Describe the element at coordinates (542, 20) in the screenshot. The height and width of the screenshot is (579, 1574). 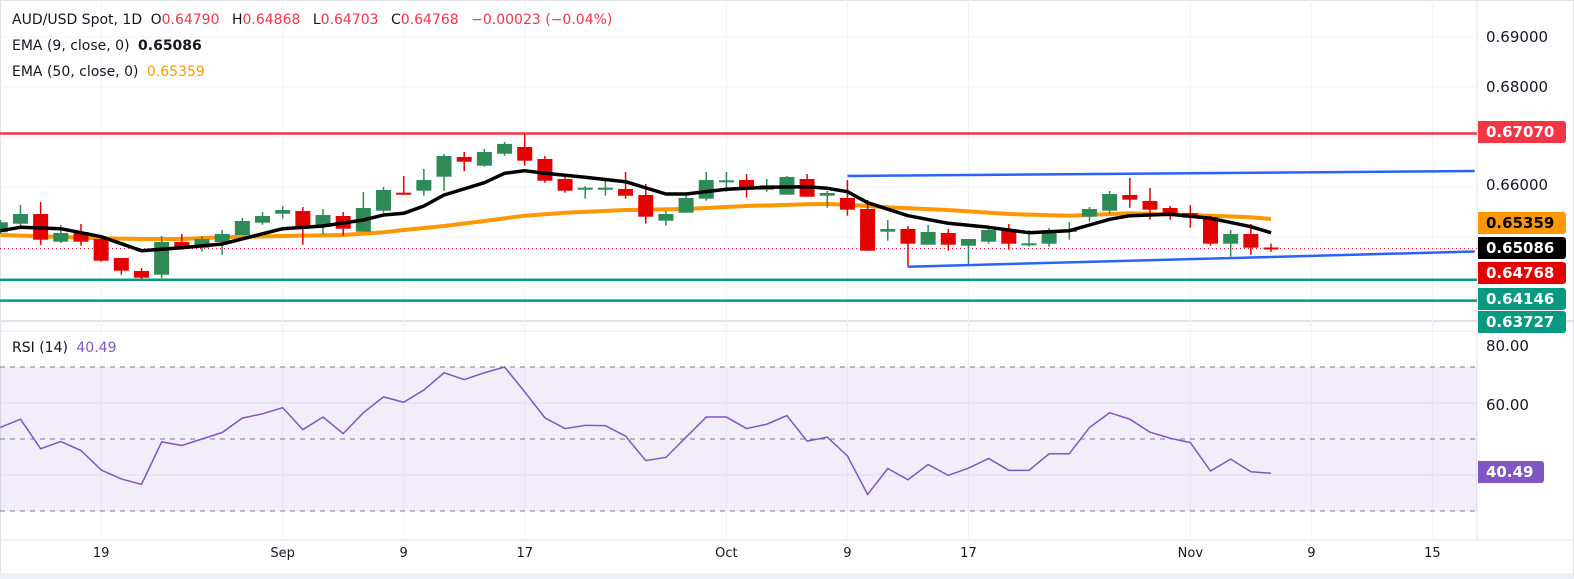
I see `change-value: −0.00023 (−0.04%)` at that location.